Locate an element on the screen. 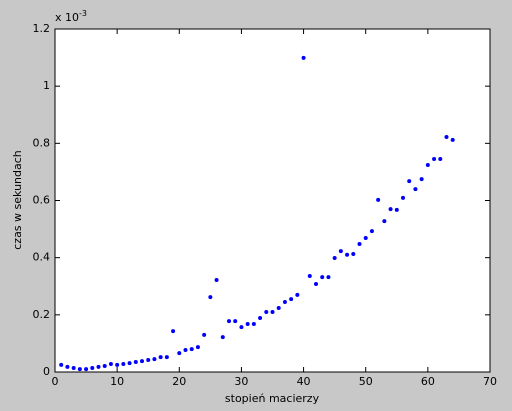 The image size is (512, 411). x-tick-label: 10 is located at coordinates (117, 381).